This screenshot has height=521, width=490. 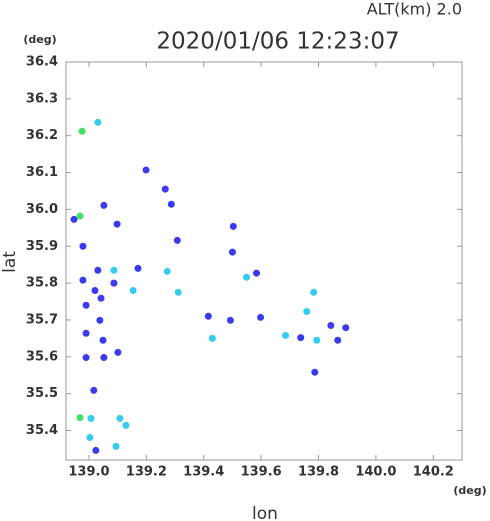 I want to click on x-tick-label: 139.8, so click(x=318, y=472).